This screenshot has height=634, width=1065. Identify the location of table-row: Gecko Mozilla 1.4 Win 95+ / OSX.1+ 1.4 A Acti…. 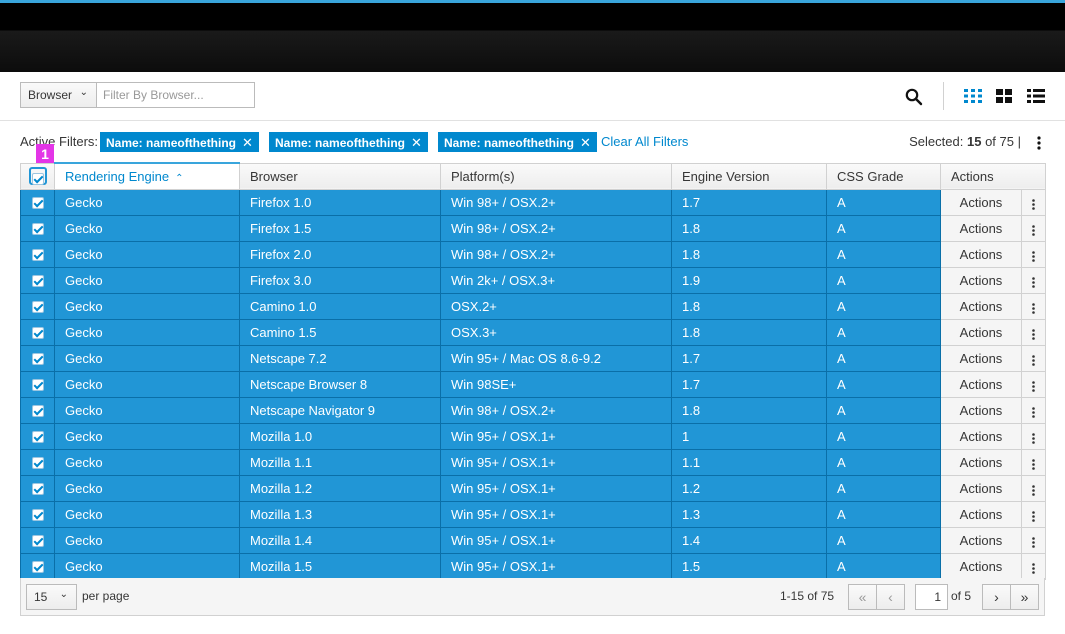
(533, 540).